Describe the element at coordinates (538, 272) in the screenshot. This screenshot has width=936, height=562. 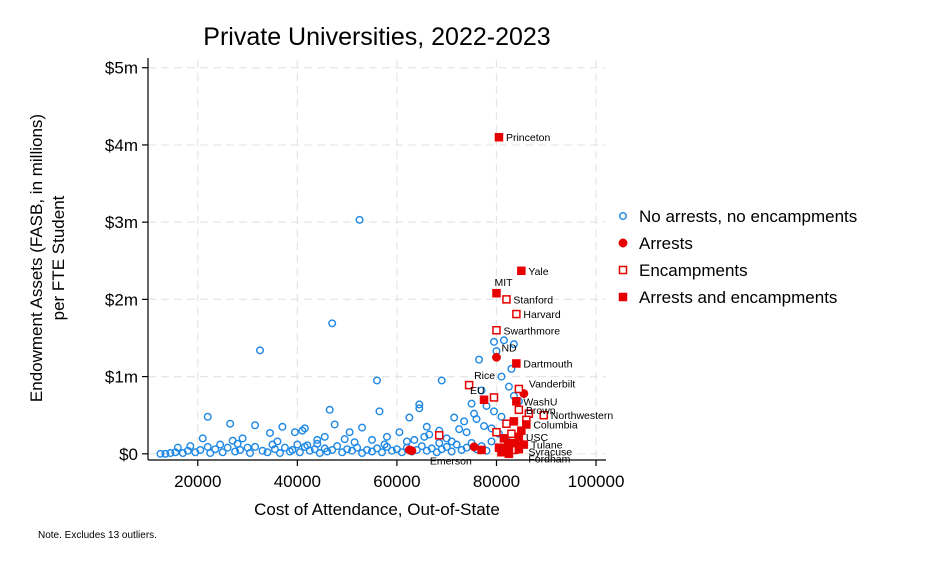
I see `annotation-label: Yale` at that location.